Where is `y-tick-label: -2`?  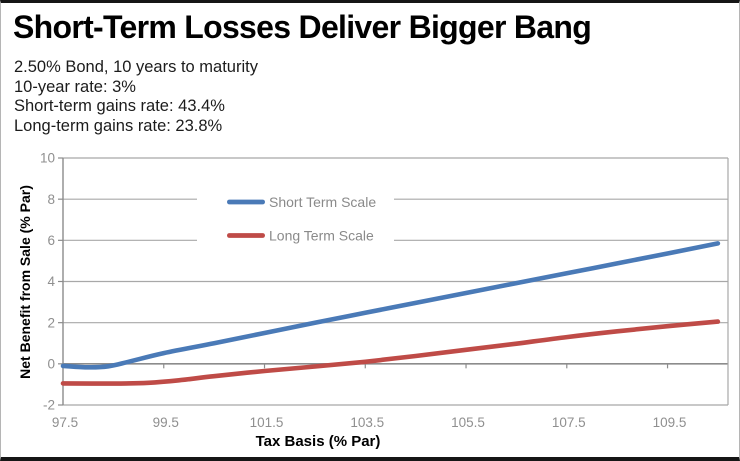 y-tick-label: -2 is located at coordinates (49, 405).